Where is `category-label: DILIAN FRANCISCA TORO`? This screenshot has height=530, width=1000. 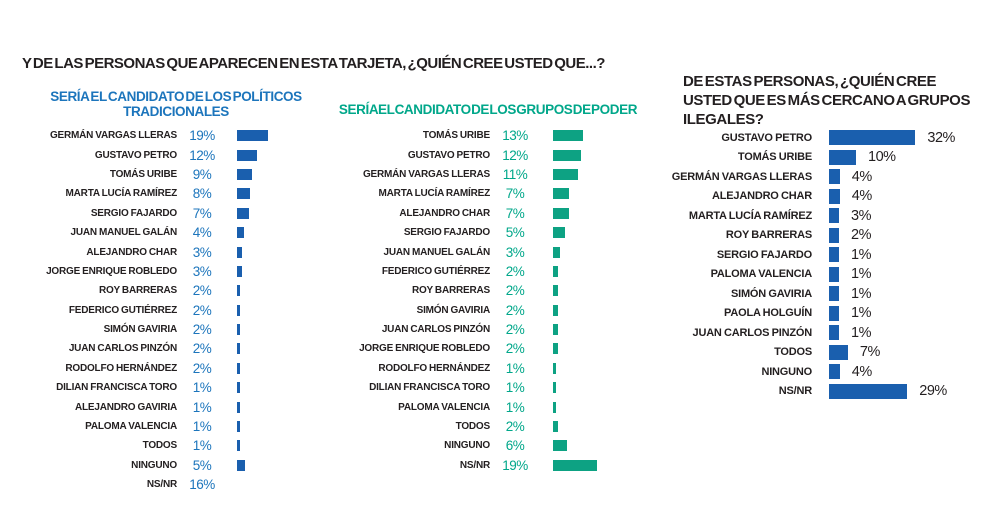
category-label: DILIAN FRANCISCA TORO is located at coordinates (429, 388).